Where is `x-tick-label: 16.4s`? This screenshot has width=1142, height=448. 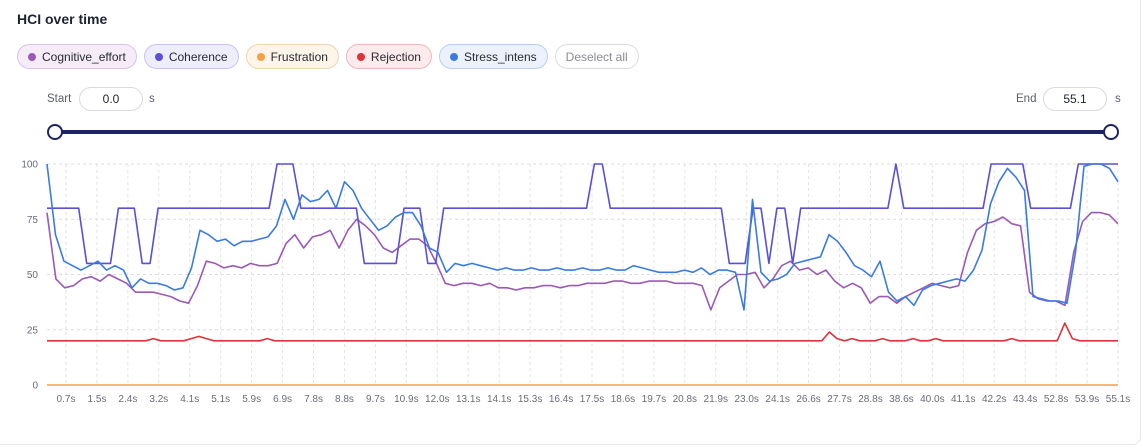
x-tick-label: 16.4s is located at coordinates (561, 399).